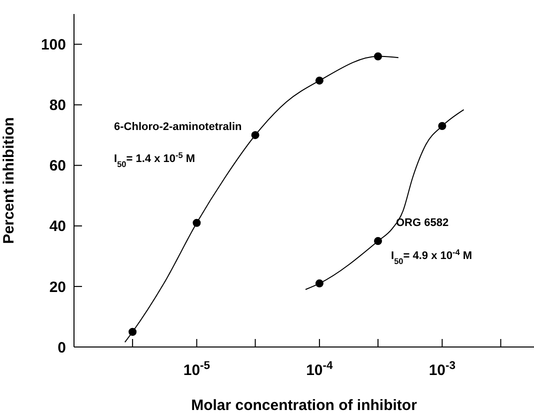 This screenshot has height=414, width=534. I want to click on y-tick-label: 0, so click(62, 347).